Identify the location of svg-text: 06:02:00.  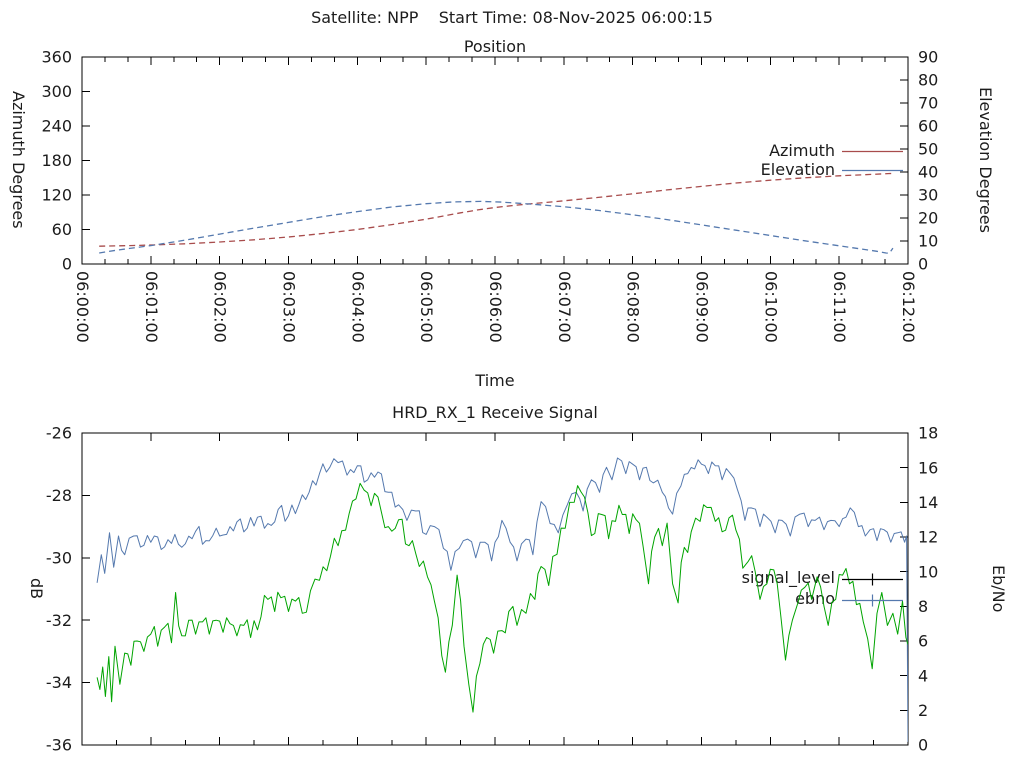
(220, 307).